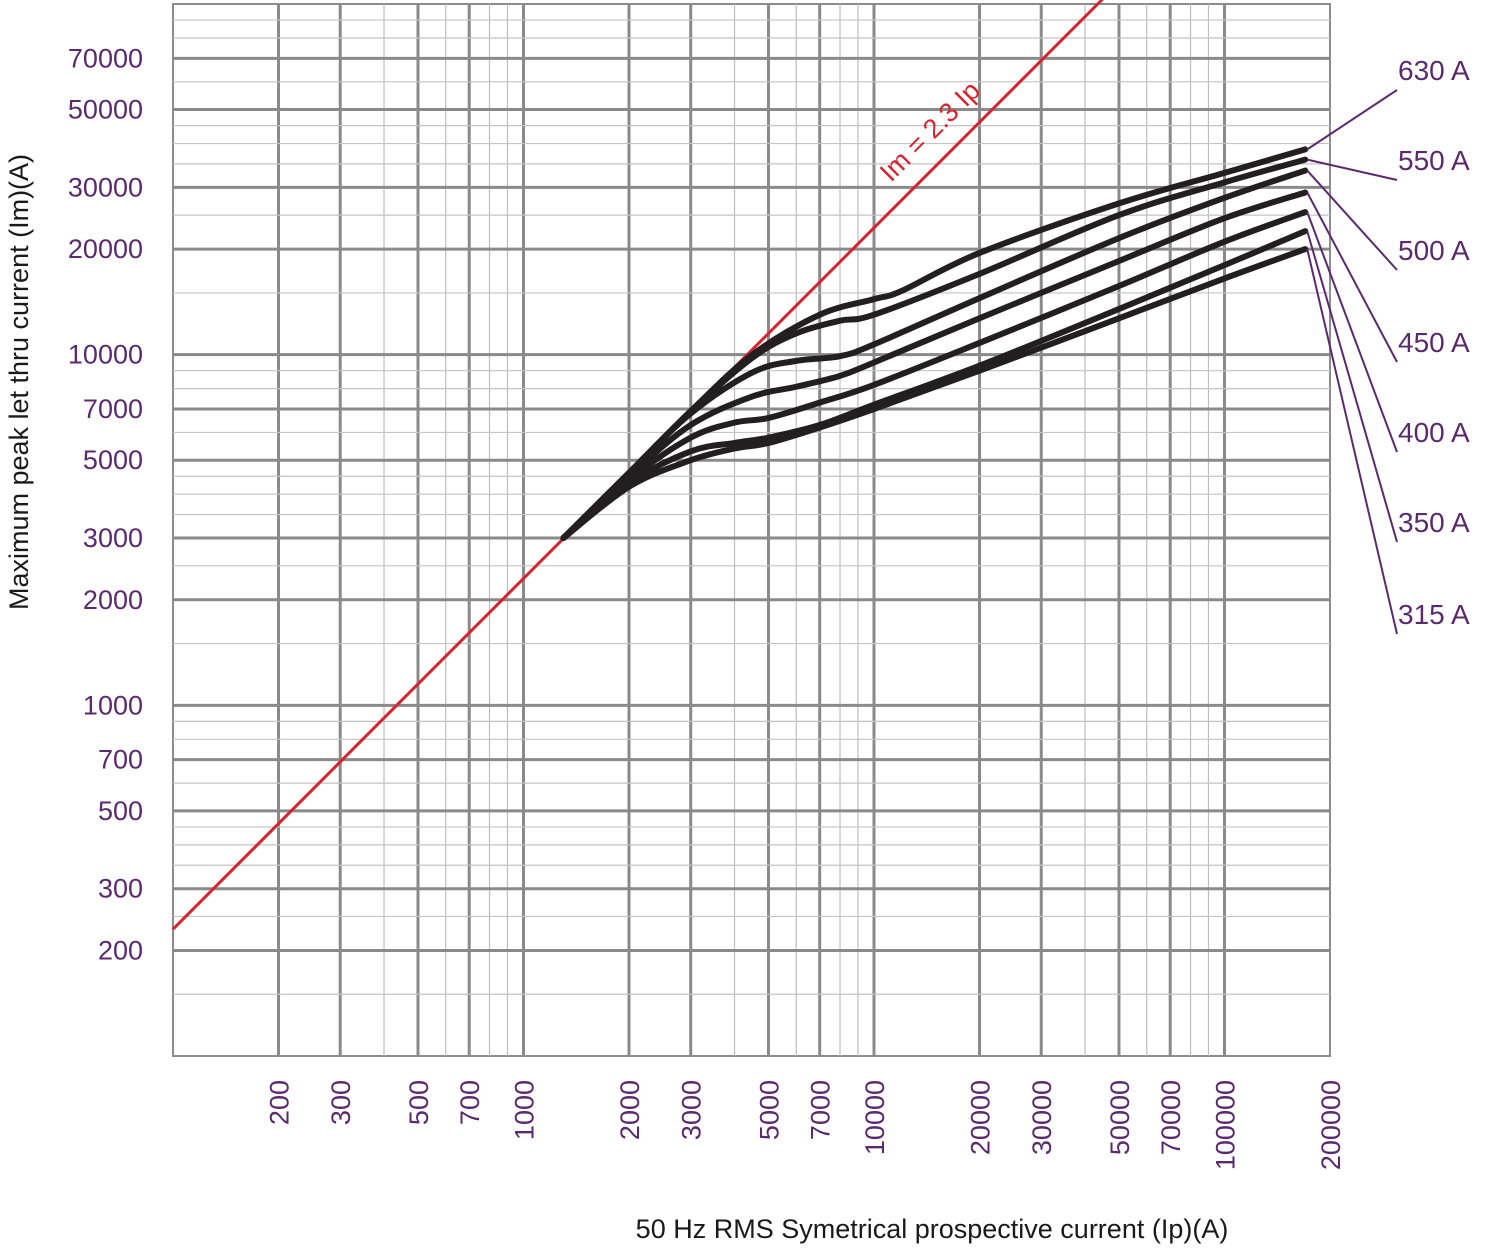  What do you see at coordinates (419, 1102) in the screenshot?
I see `x-tick-label: 500` at bounding box center [419, 1102].